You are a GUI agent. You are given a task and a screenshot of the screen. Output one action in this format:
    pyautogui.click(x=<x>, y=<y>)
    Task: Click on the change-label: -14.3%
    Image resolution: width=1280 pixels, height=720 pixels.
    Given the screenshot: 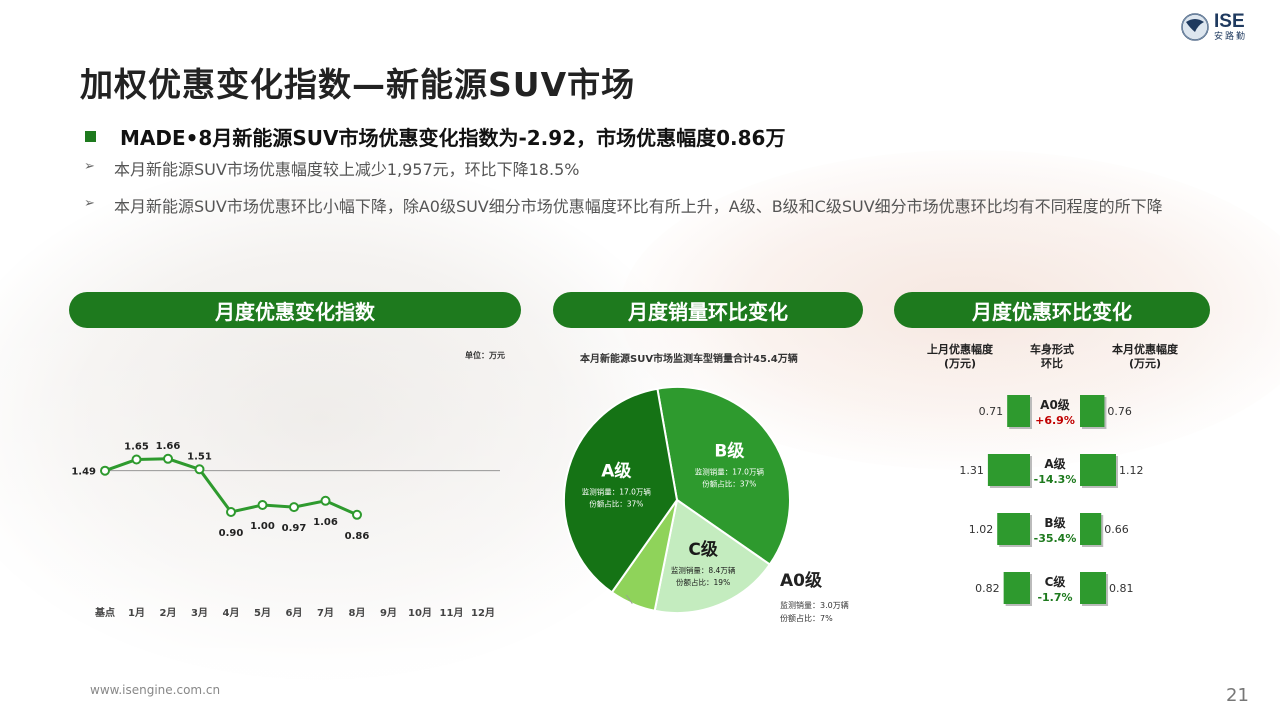 What is the action you would take?
    pyautogui.click(x=1055, y=479)
    